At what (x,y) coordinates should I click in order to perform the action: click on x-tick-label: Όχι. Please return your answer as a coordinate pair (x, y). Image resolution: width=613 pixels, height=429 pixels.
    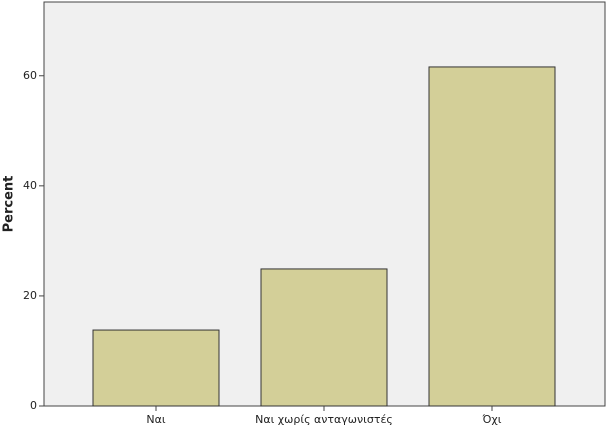
    Looking at the image, I should click on (491, 419).